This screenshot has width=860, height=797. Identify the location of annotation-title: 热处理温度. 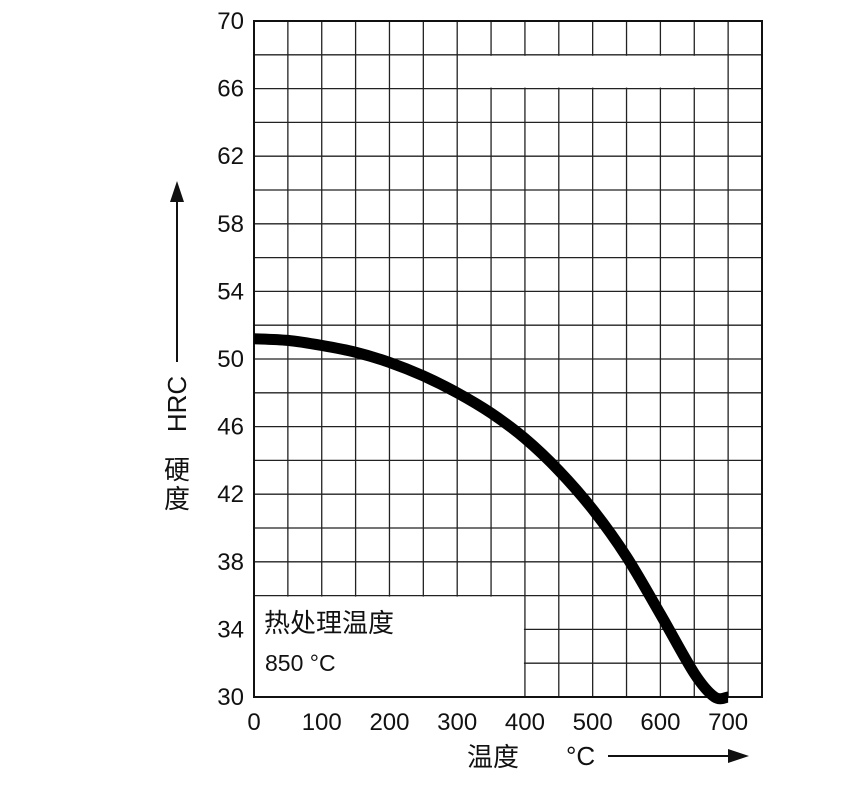
(329, 624).